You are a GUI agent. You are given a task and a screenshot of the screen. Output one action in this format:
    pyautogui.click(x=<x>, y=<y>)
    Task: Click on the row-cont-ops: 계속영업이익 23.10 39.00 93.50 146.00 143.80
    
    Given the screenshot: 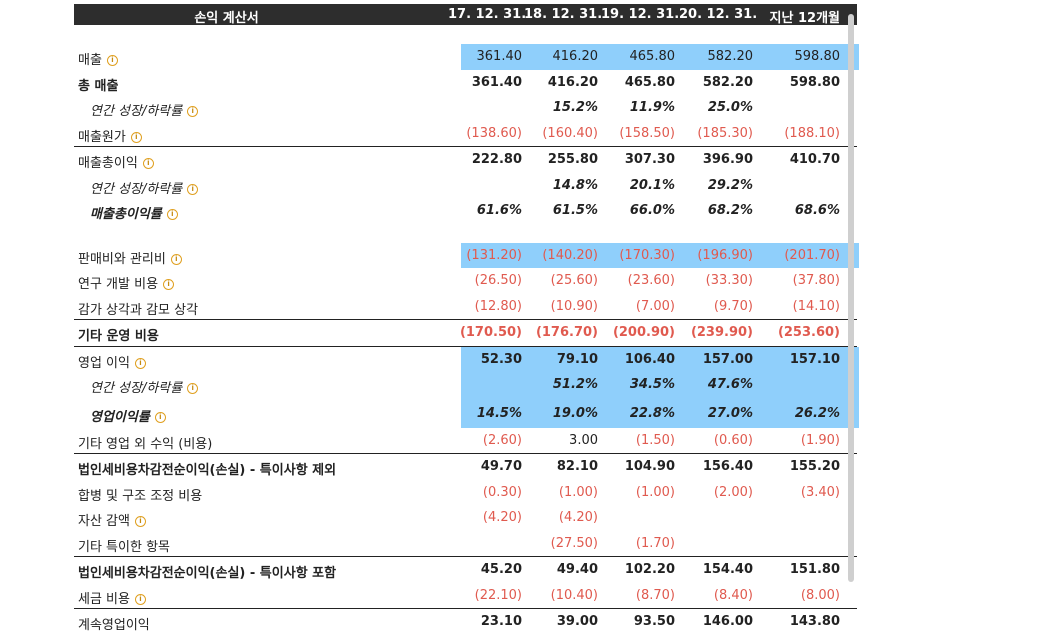 What is the action you would take?
    pyautogui.click(x=465, y=621)
    